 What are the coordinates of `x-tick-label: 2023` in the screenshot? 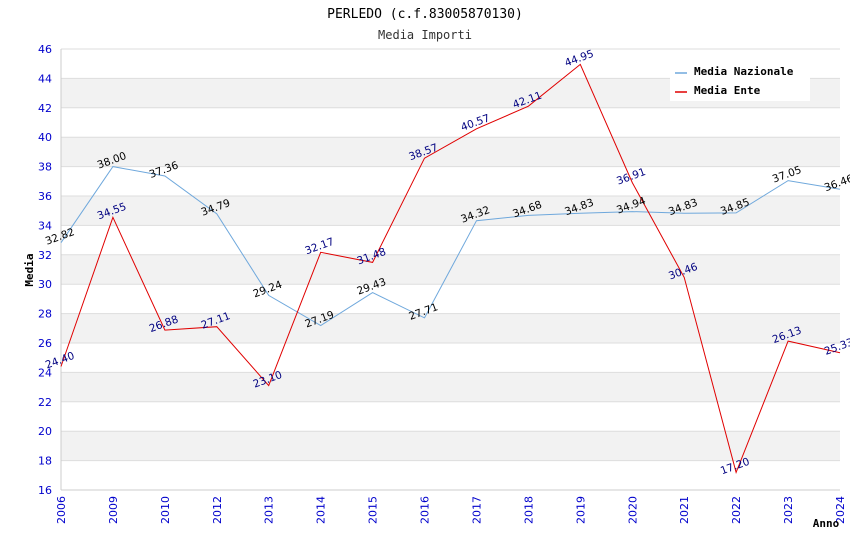 It's located at (788, 510).